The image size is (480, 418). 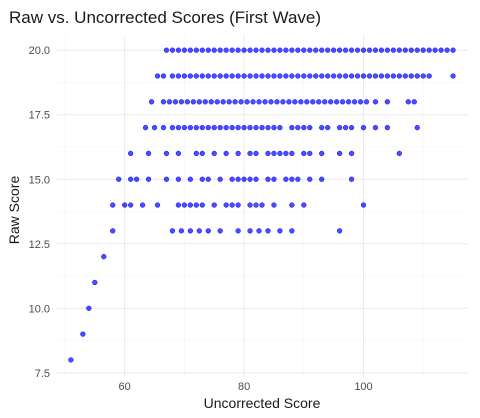 What do you see at coordinates (39, 180) in the screenshot?
I see `y-tick-label: 15.0` at bounding box center [39, 180].